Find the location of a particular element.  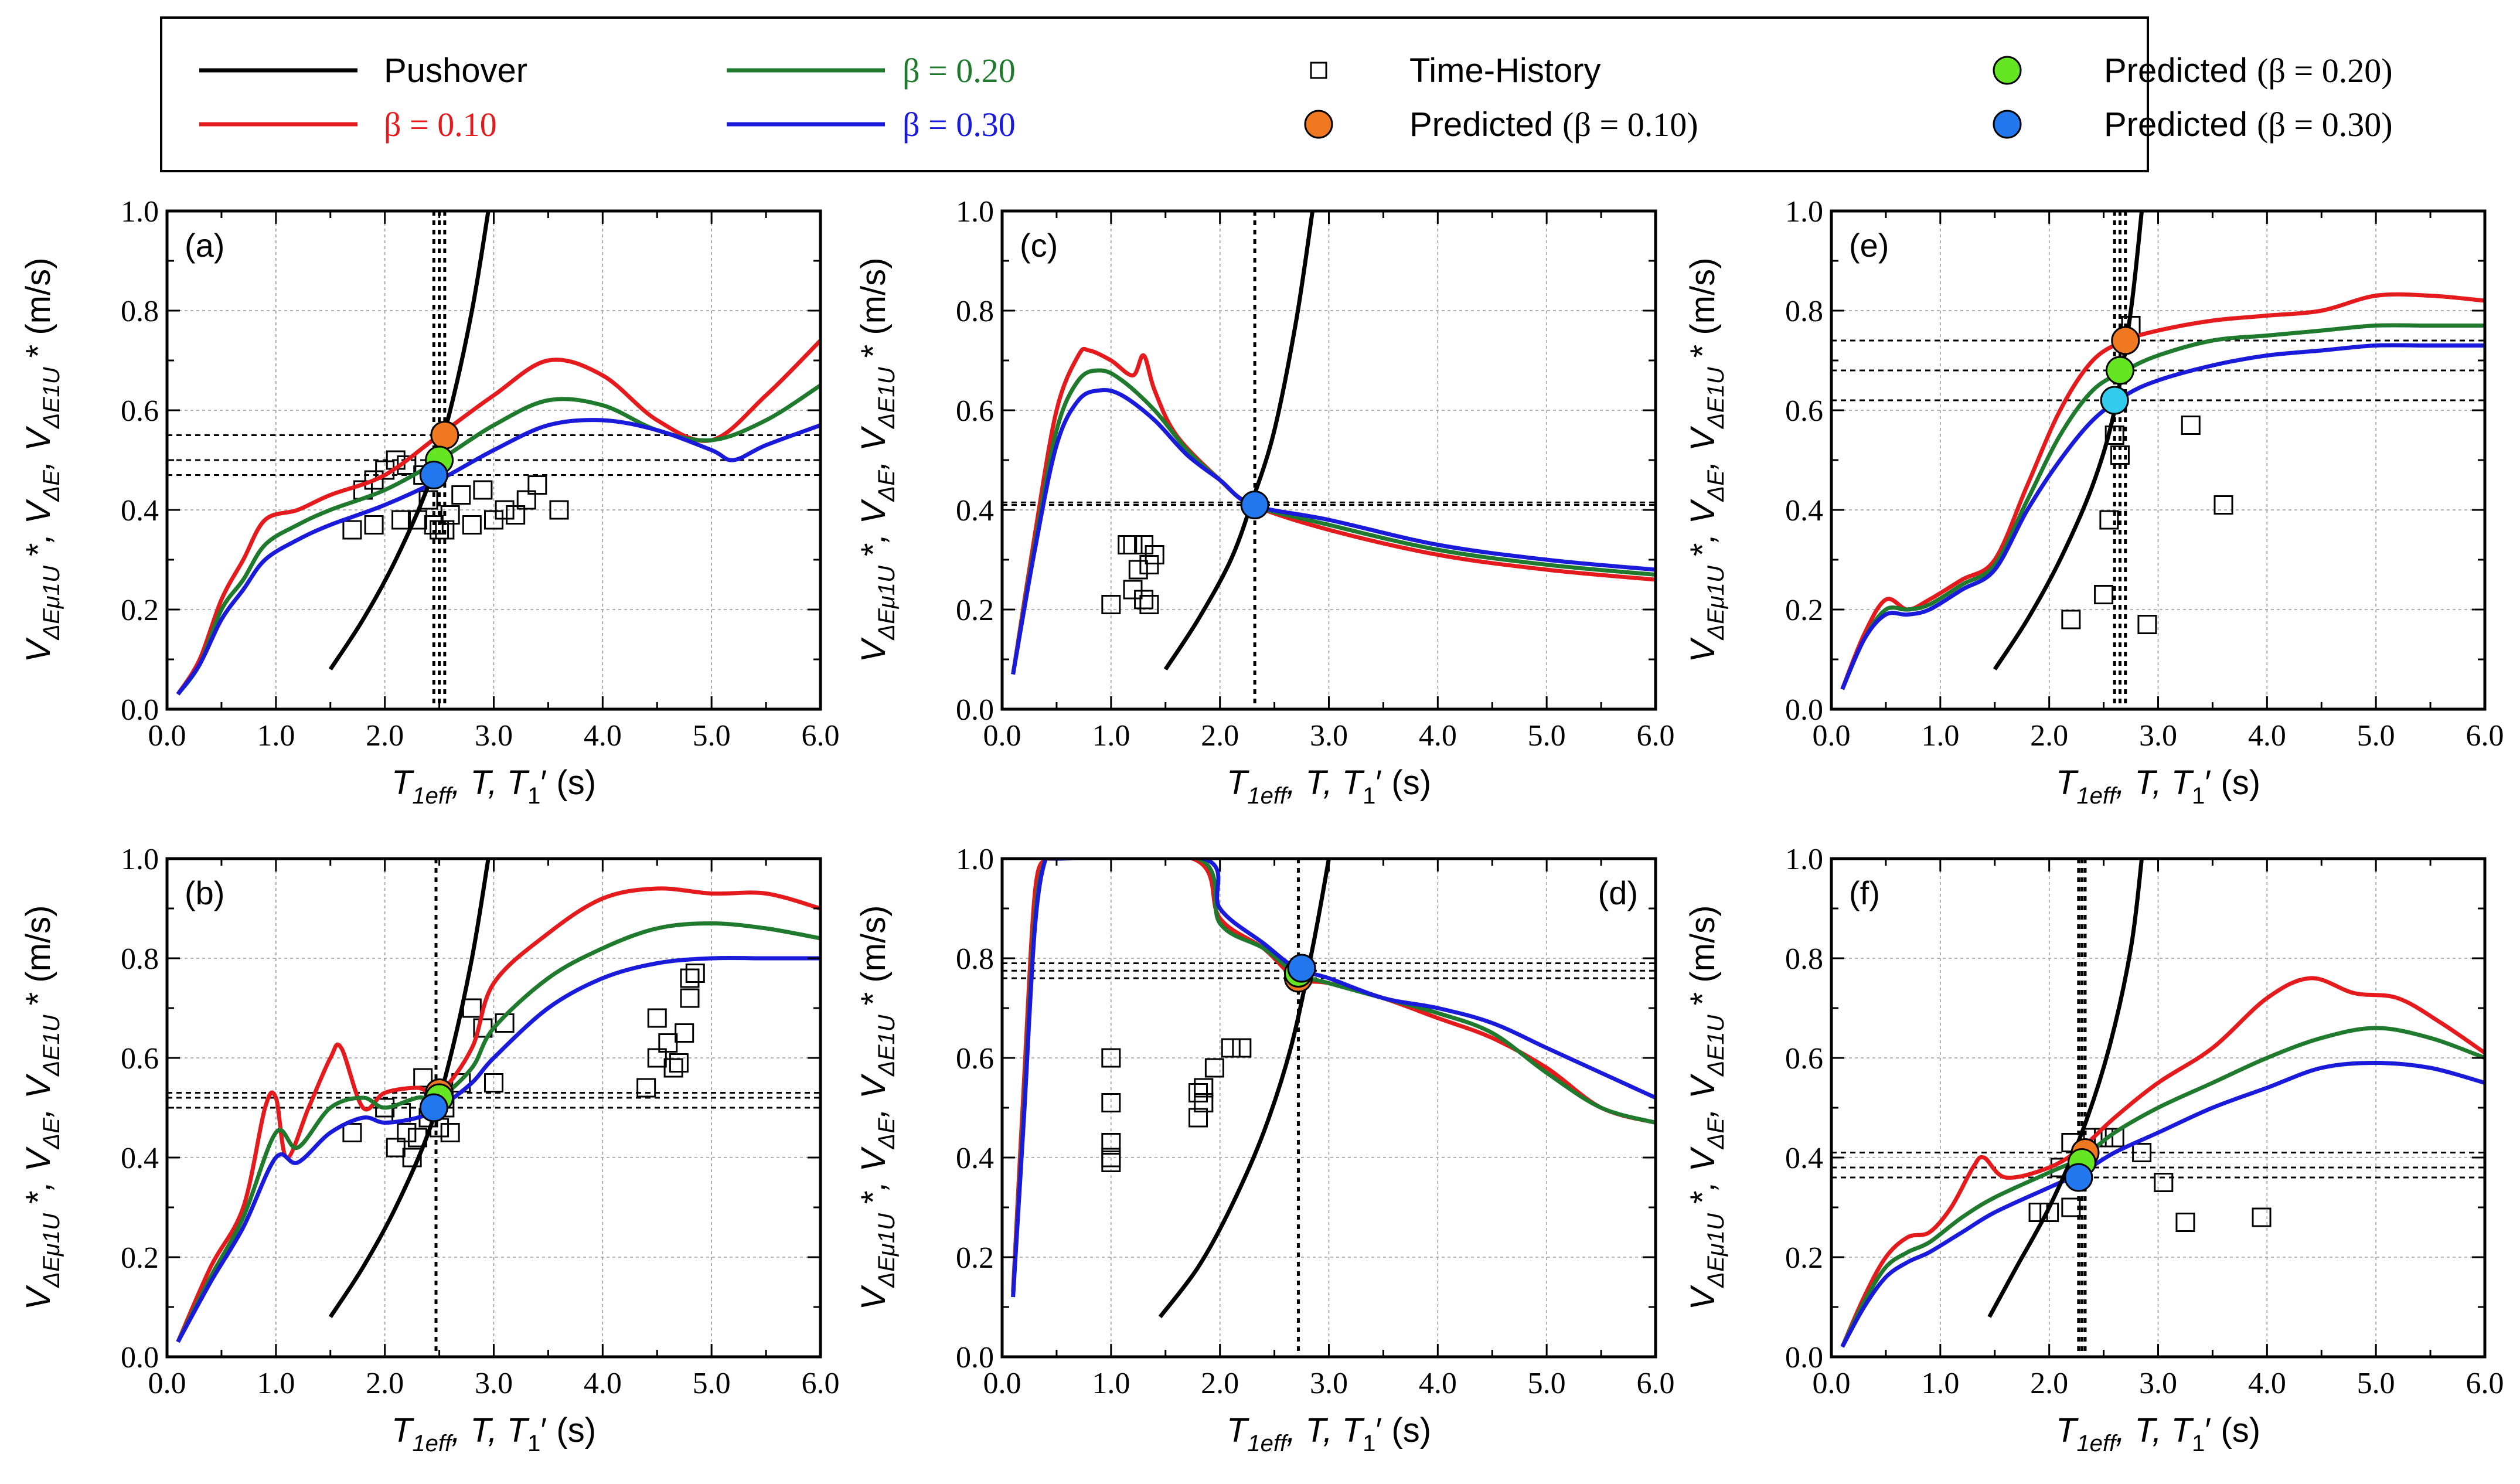

legend-label: β = 0.10 is located at coordinates (441, 125).